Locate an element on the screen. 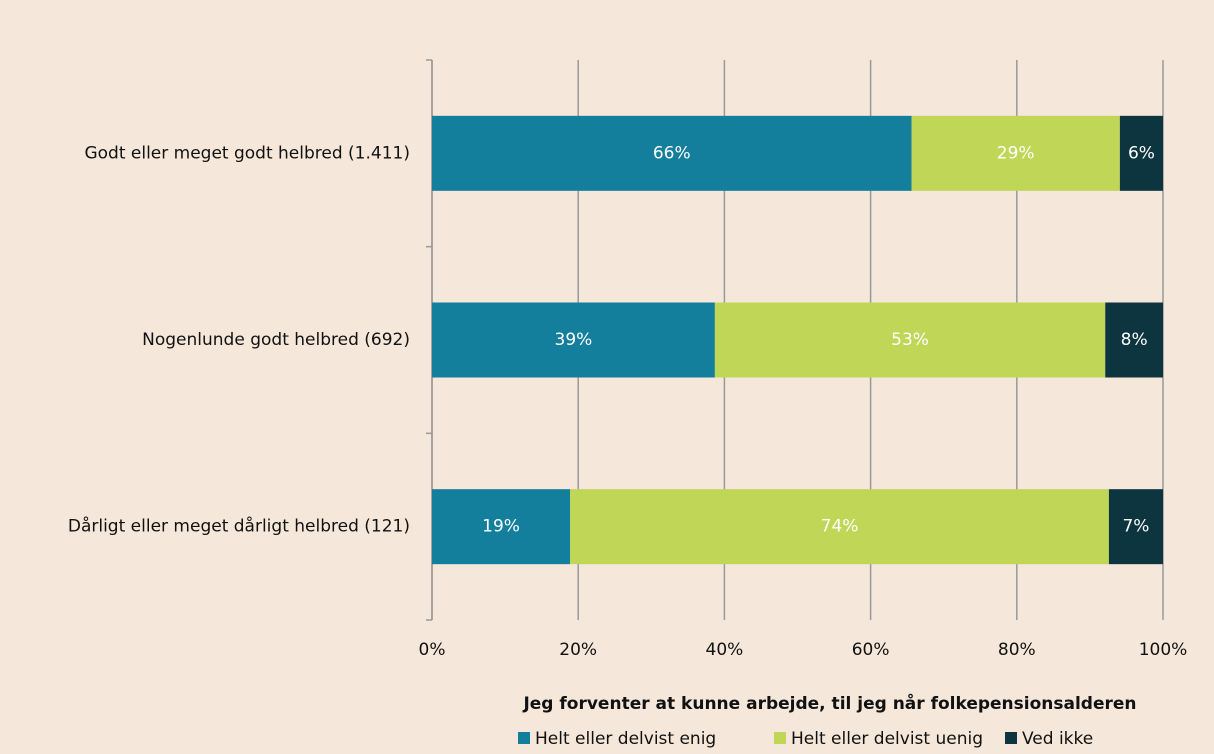  legend-label: Helt eller delvist enig is located at coordinates (625, 739).